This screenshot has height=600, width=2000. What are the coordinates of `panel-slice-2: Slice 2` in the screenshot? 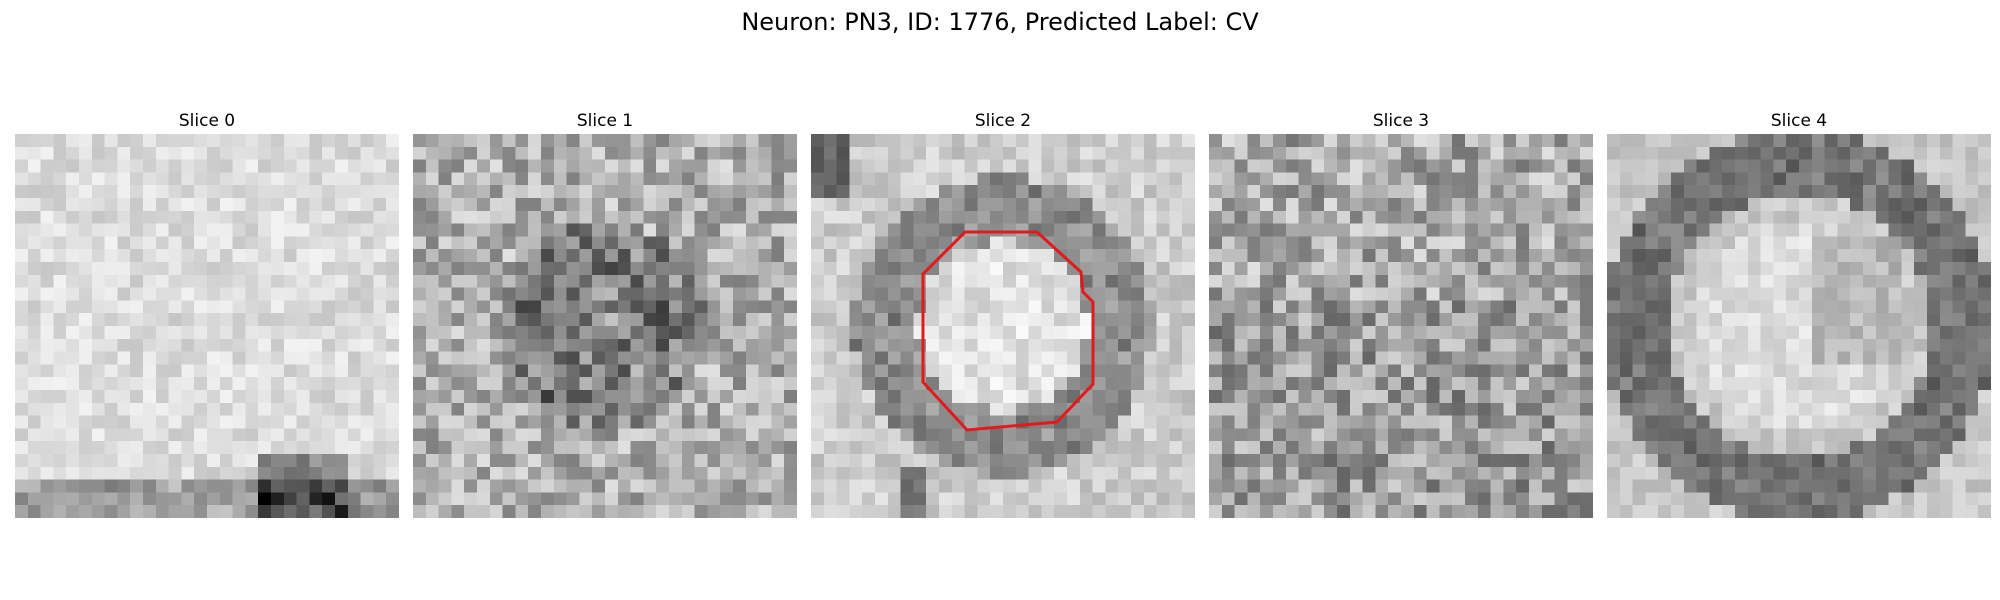 It's located at (1003, 313).